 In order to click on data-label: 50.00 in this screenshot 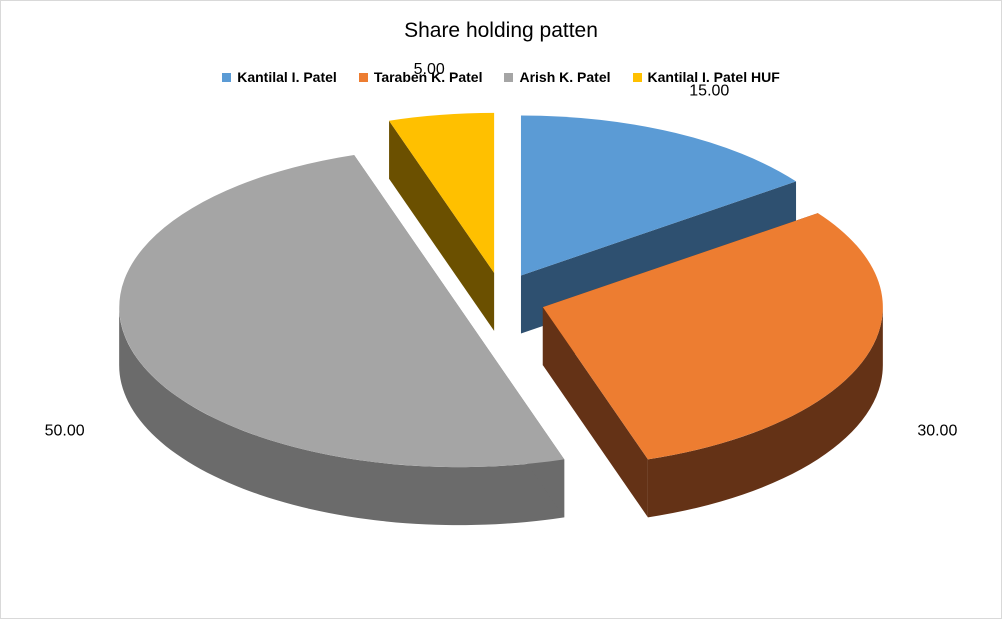, I will do `click(65, 430)`.